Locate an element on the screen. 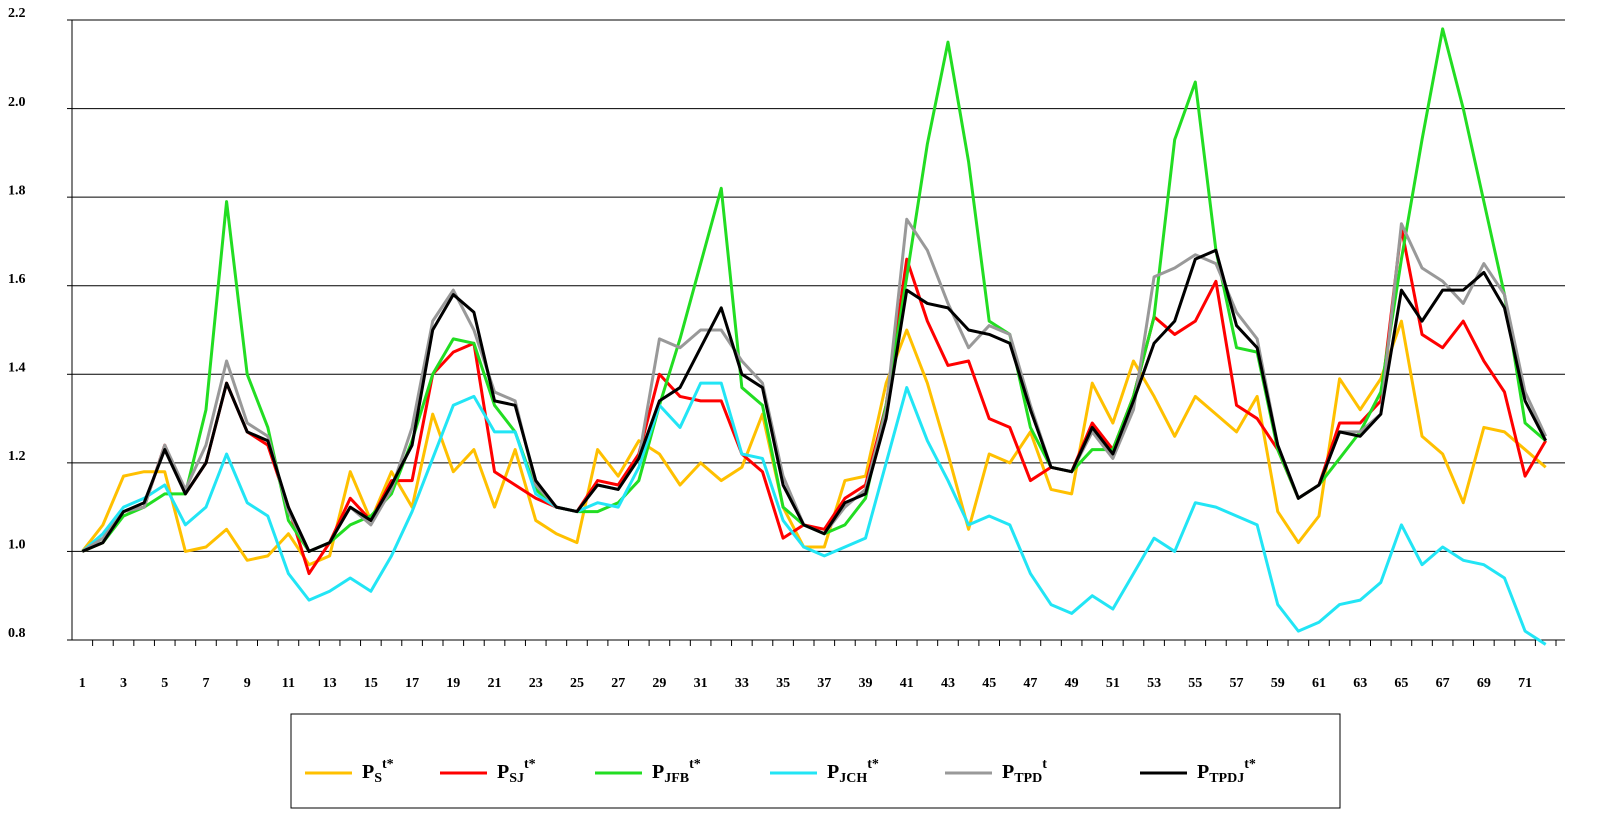 This screenshot has width=1599, height=825. x-tick-label: 63 is located at coordinates (1360, 683).